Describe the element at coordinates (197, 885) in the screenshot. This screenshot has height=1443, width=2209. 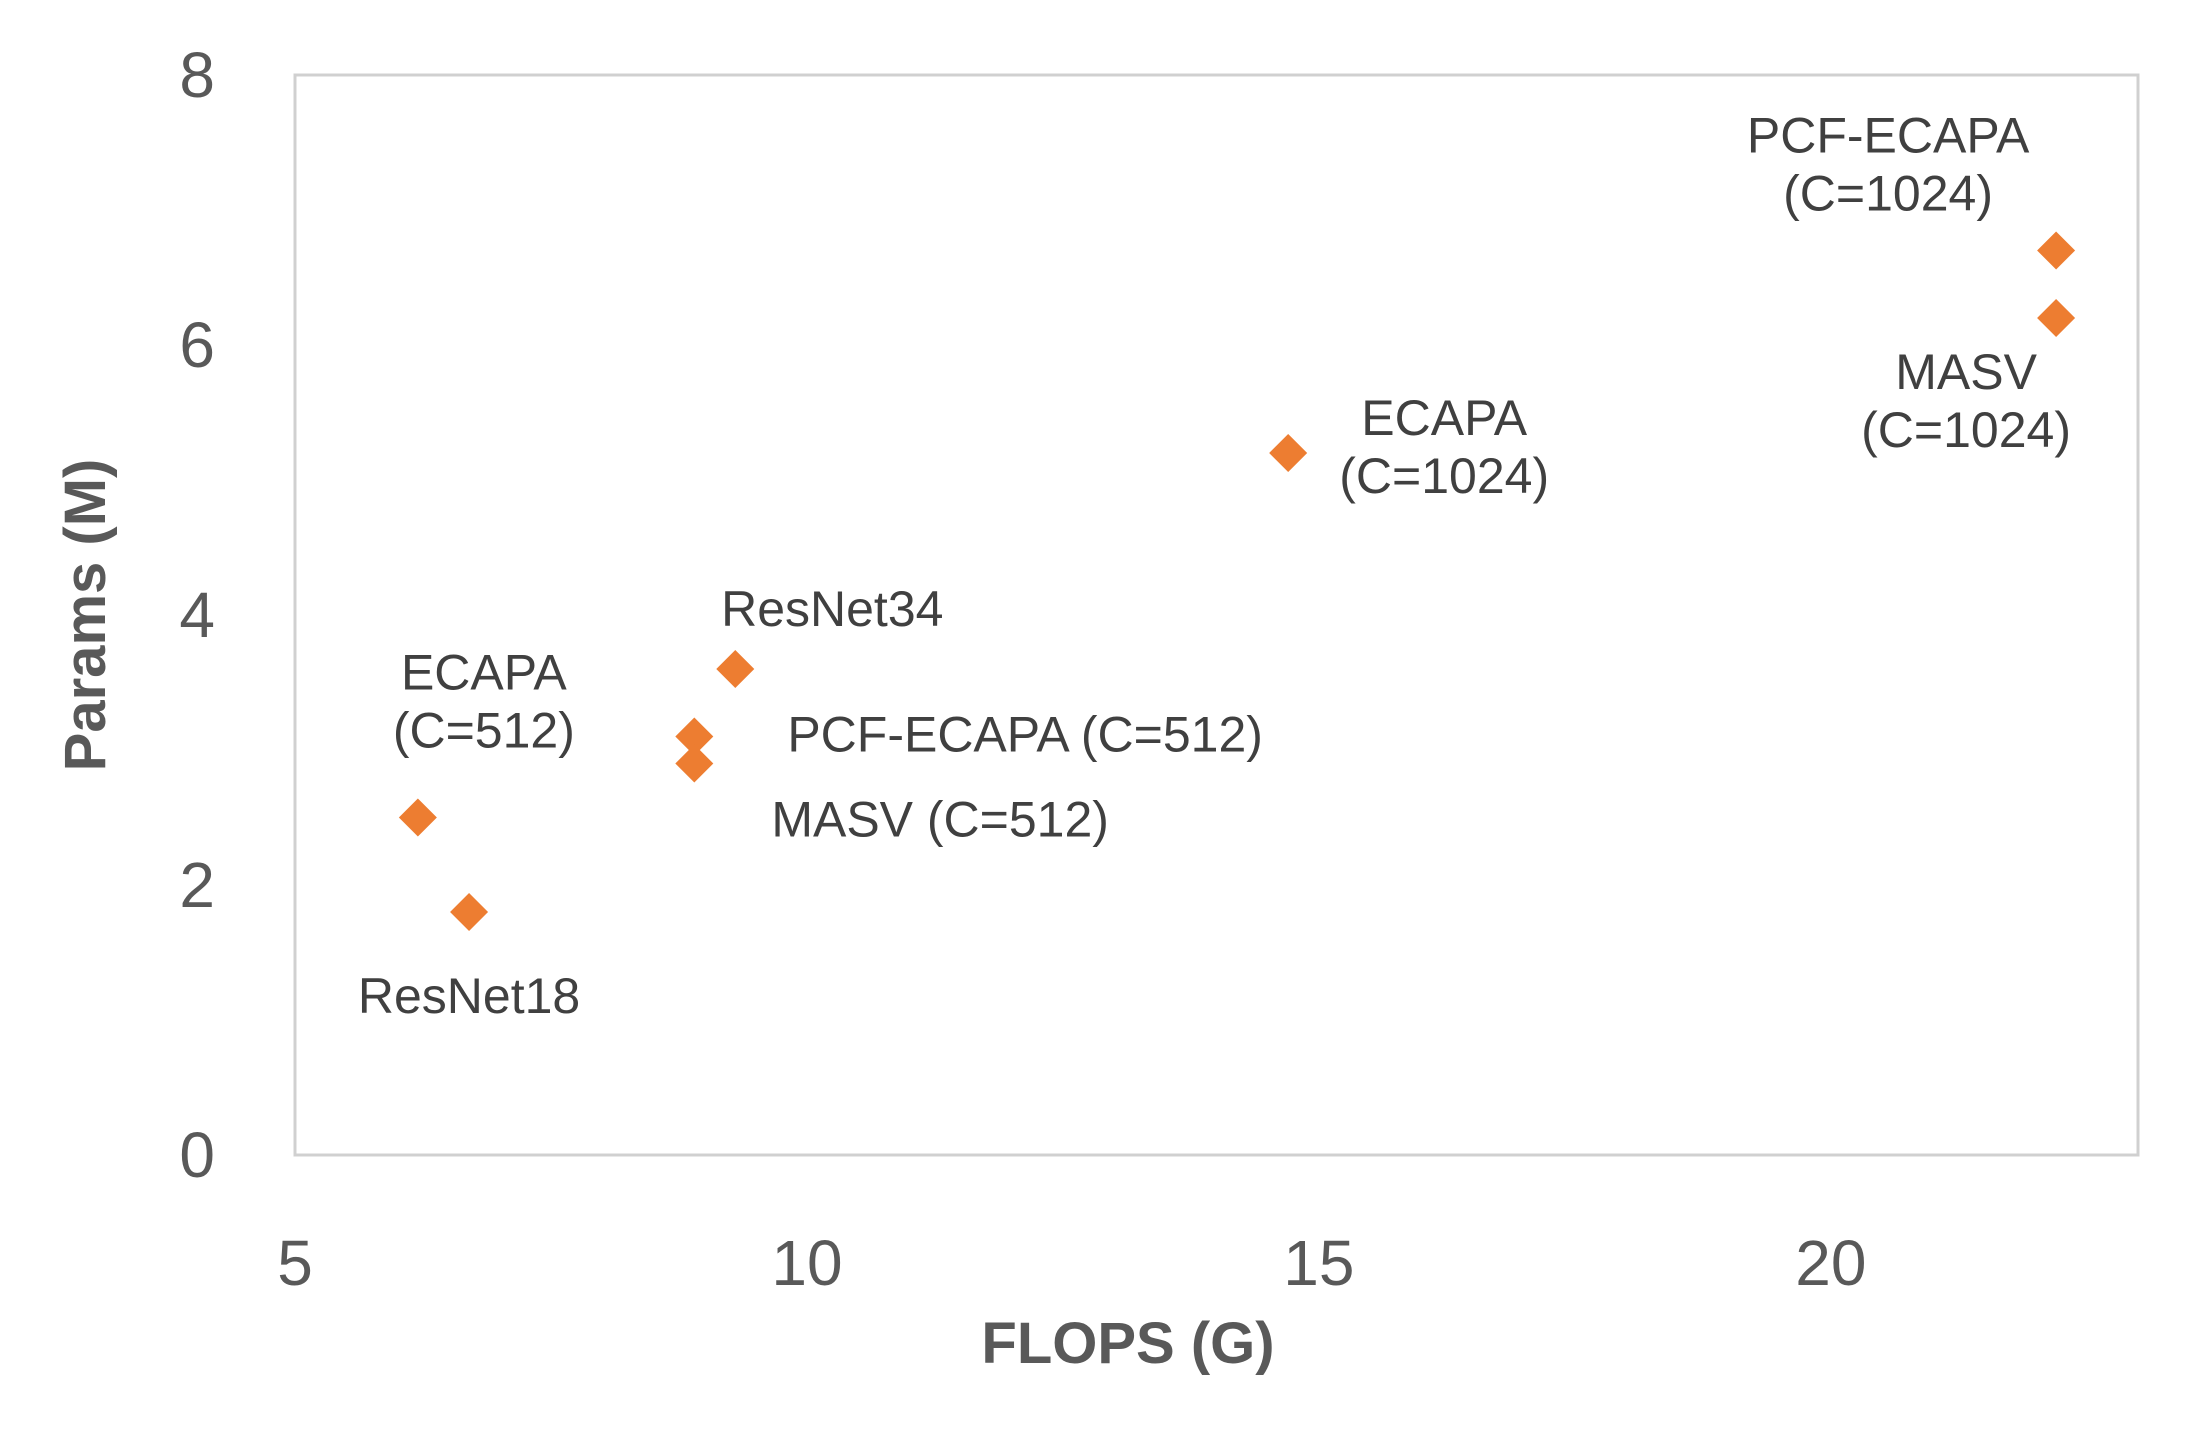
I see `y-tick-label: 2` at that location.